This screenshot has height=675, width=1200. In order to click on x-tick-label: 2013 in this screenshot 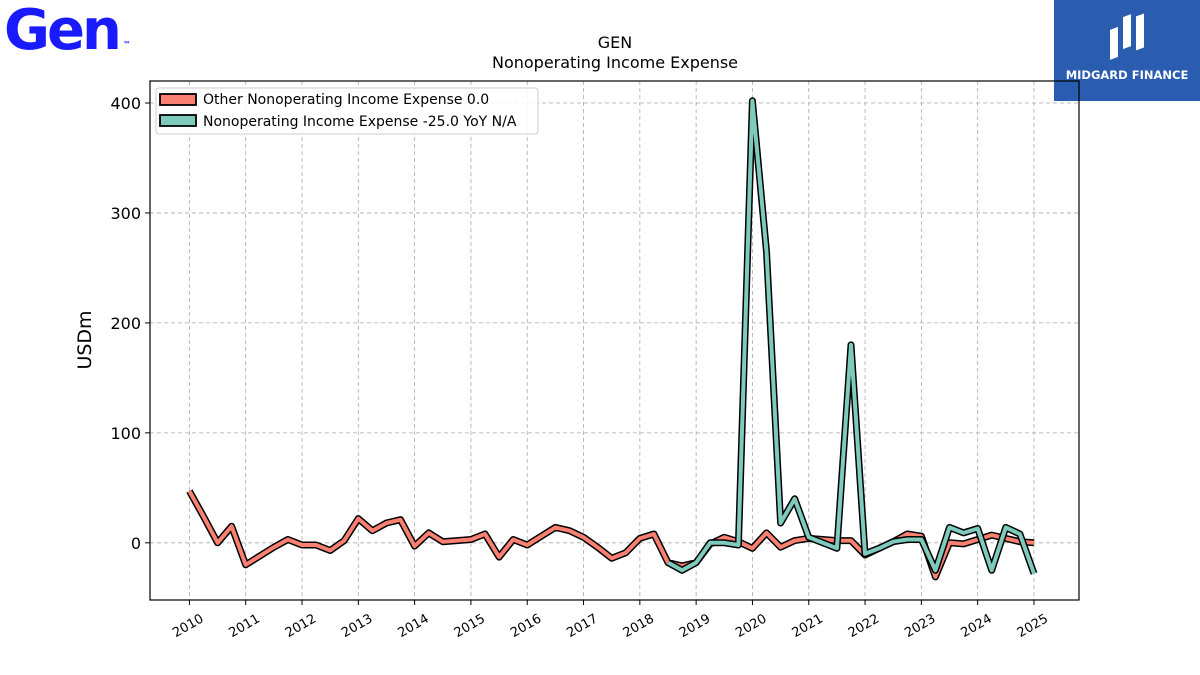, I will do `click(357, 626)`.